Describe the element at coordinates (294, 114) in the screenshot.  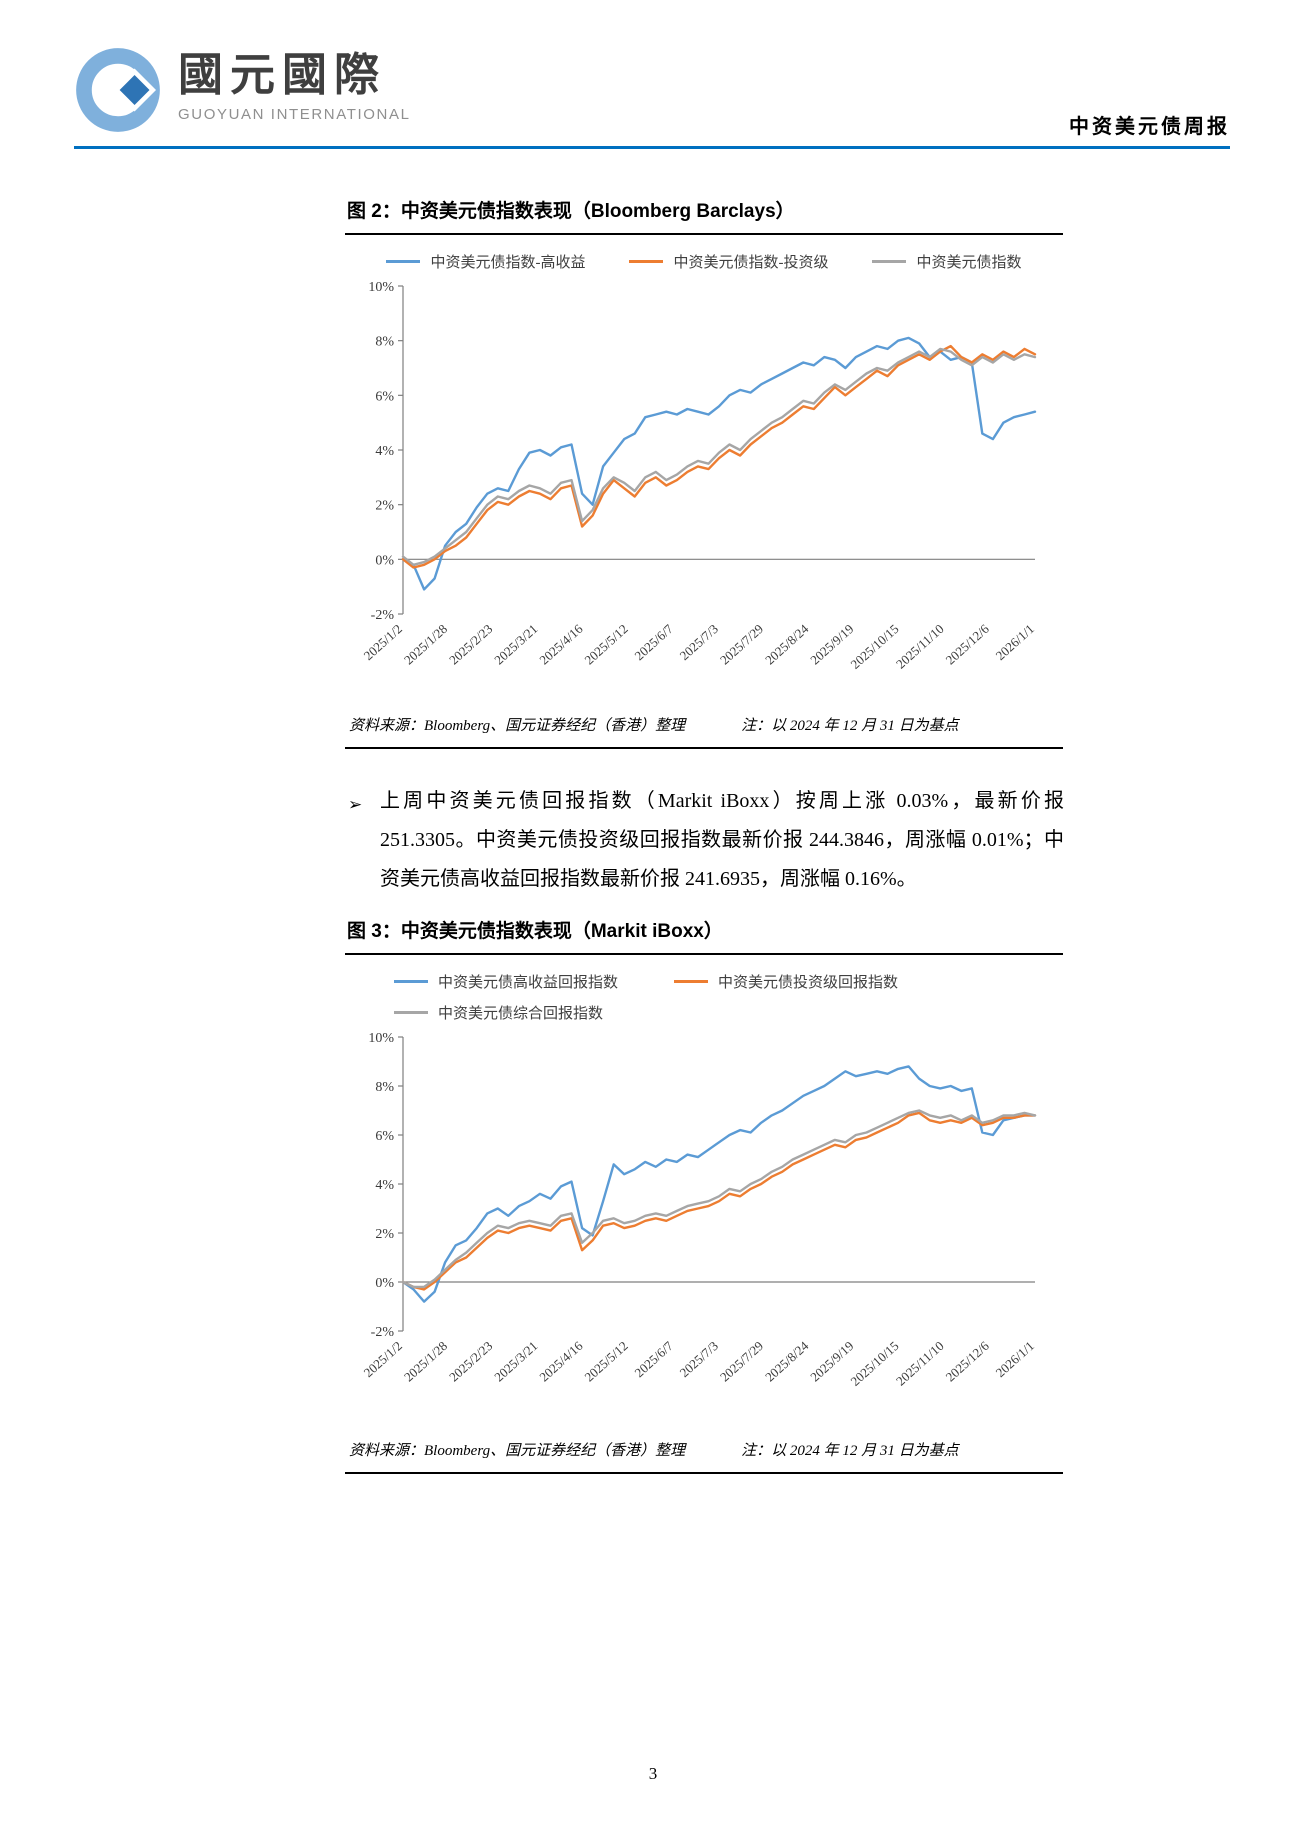
I see `logo-text-en: GUOYUAN INTERNATIONAL` at that location.